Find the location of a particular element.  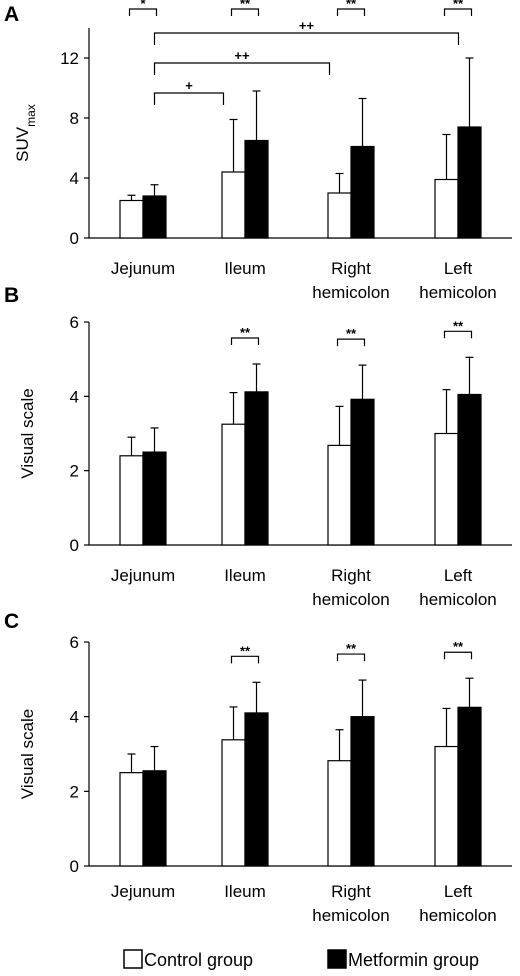

y-axis-label-subscript: max is located at coordinates (31, 115).